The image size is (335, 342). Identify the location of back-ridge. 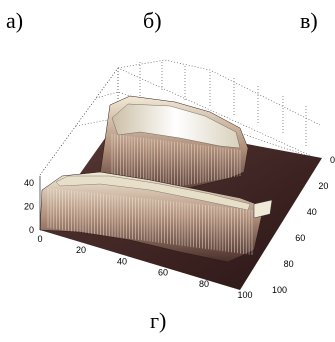
(174, 148).